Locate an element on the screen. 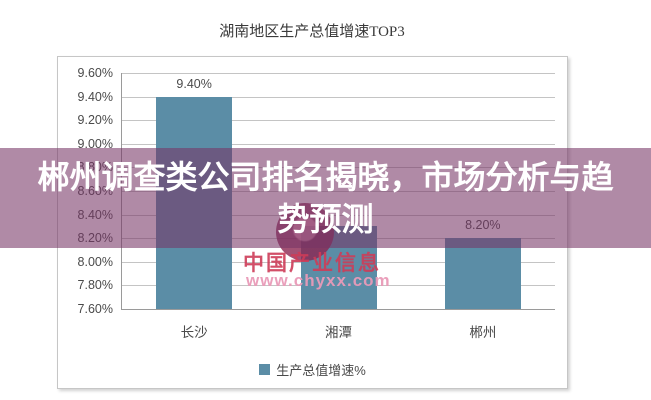 Image resolution: width=651 pixels, height=400 pixels. y-tick-label: 7.60% is located at coordinates (95, 309).